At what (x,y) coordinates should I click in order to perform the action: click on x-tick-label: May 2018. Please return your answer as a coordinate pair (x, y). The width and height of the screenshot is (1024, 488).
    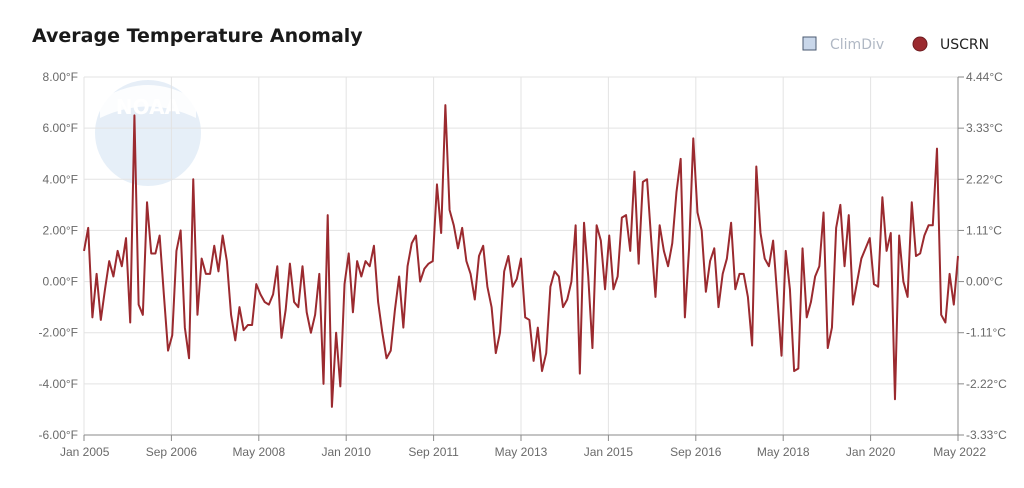
    Looking at the image, I should click on (783, 452).